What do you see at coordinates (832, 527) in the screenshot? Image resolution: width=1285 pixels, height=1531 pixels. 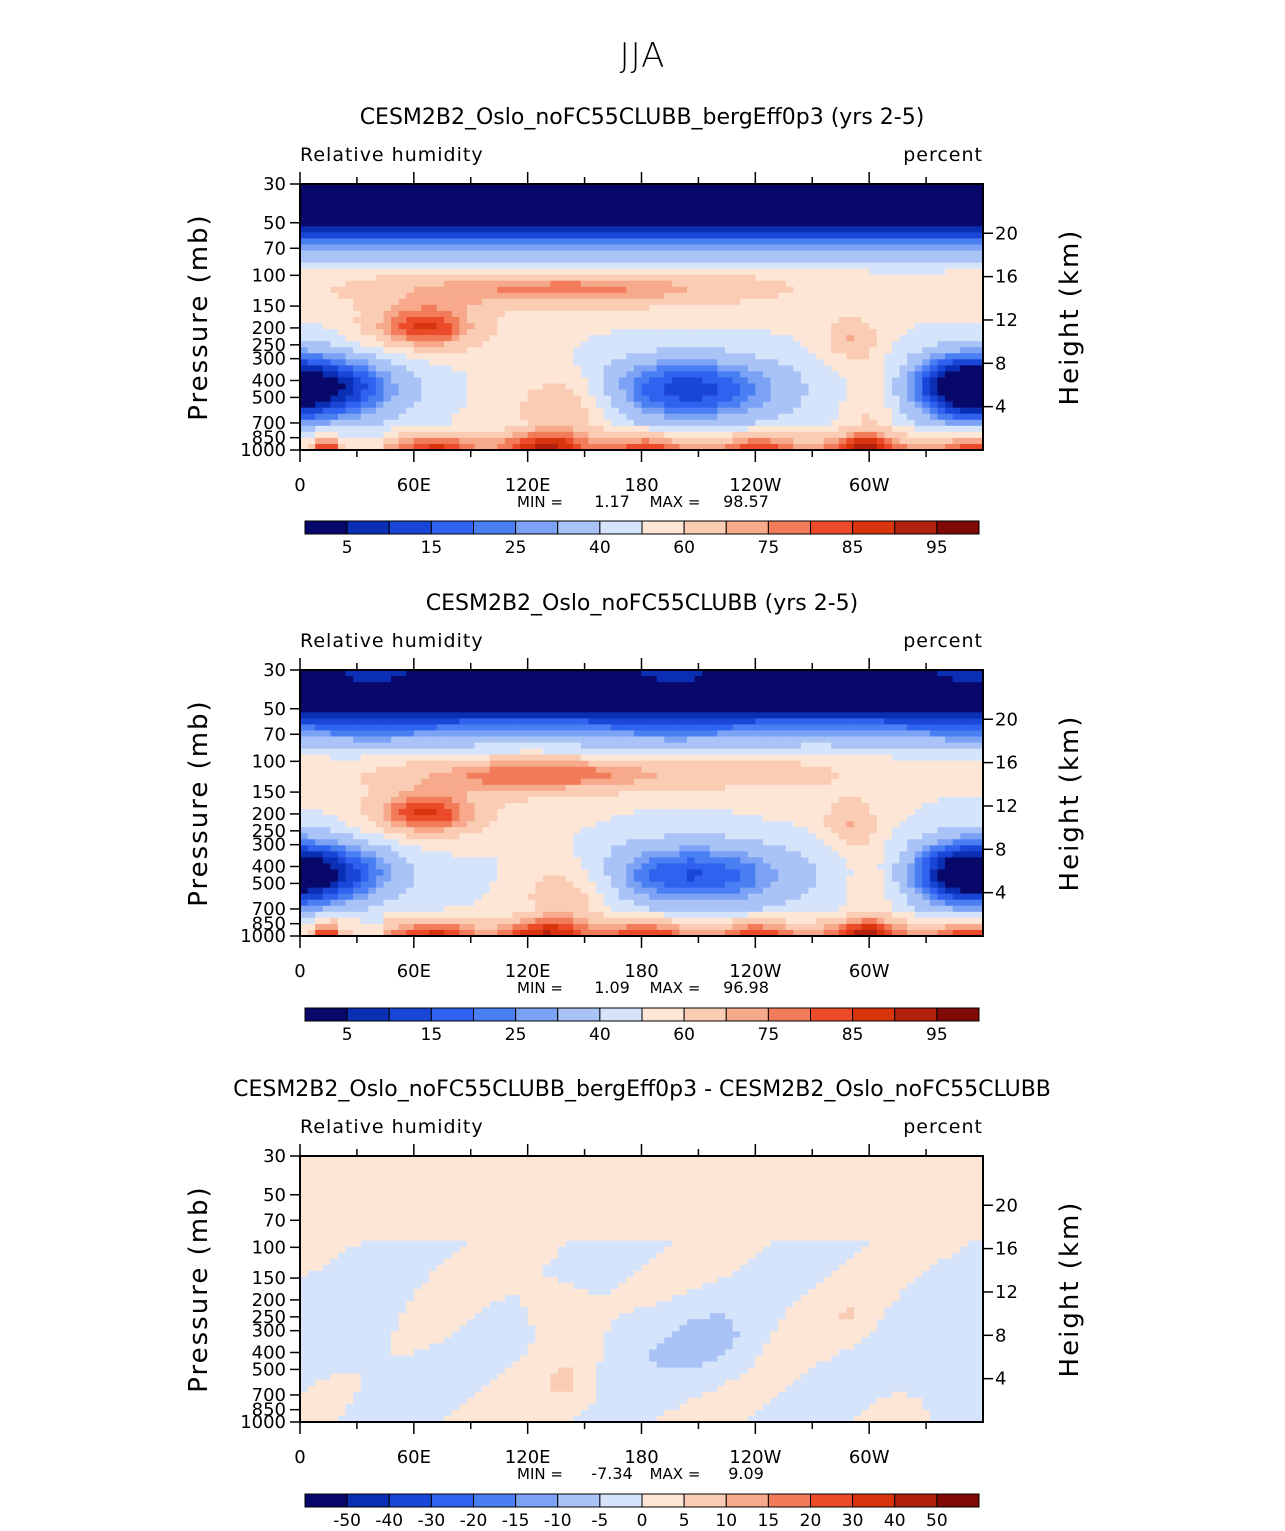 I see `colorbar-swatch` at bounding box center [832, 527].